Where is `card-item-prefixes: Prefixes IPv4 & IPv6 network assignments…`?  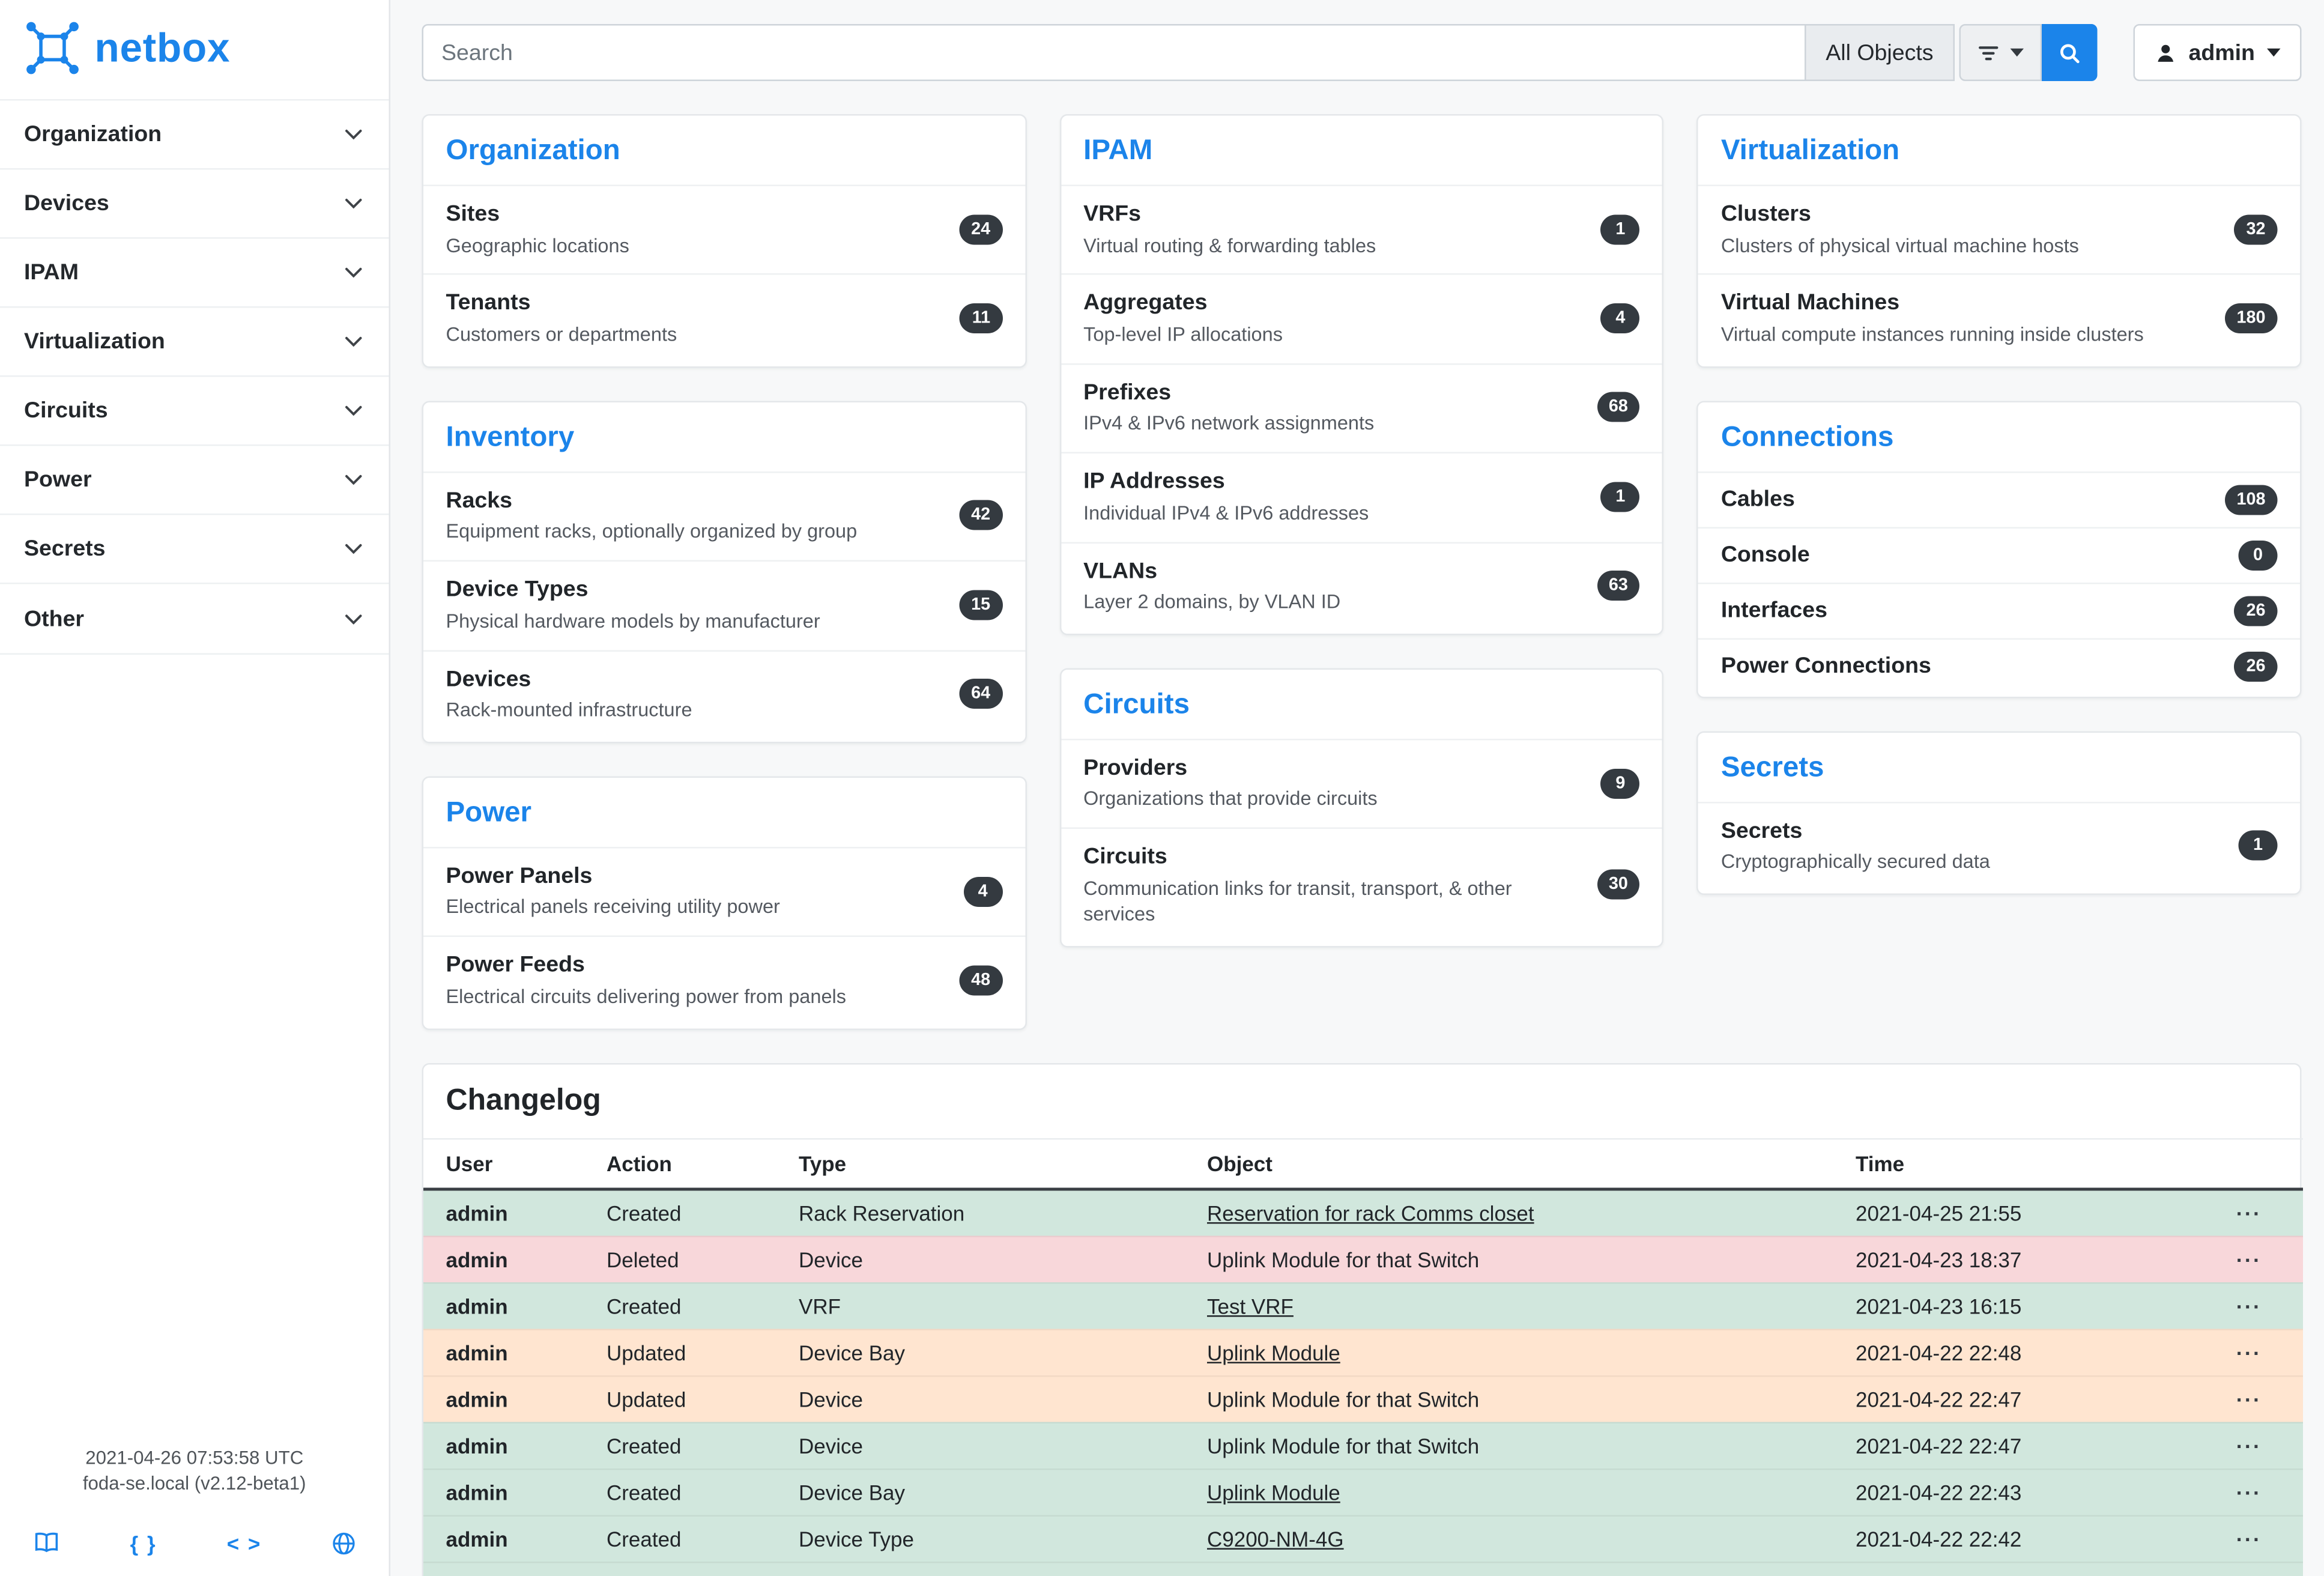 card-item-prefixes: Prefixes IPv4 & IPv6 network assignments… is located at coordinates (1362, 408).